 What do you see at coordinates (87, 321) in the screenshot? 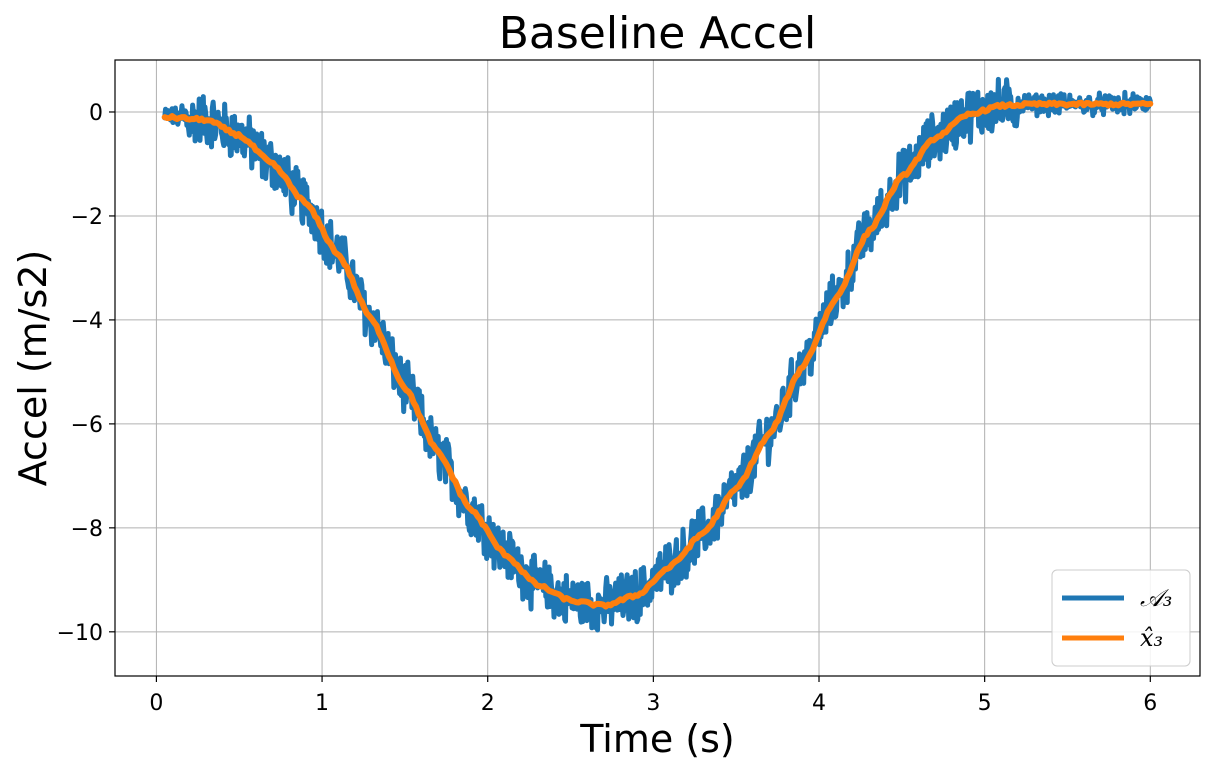
I see `y-tick-label: −4` at bounding box center [87, 321].